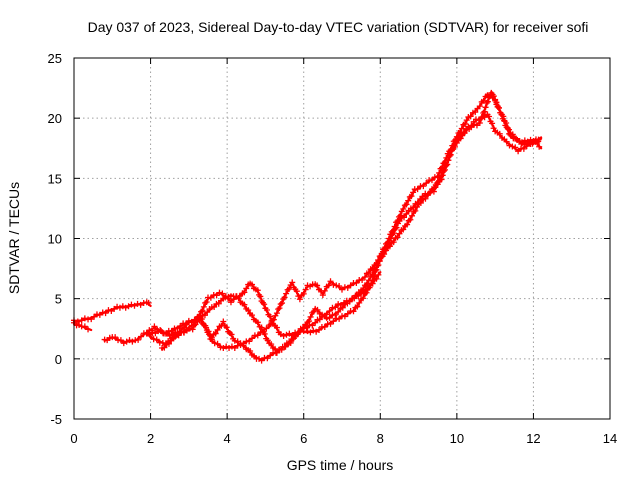 This screenshot has height=480, width=640. What do you see at coordinates (227, 438) in the screenshot?
I see `x-tick-label: 4` at bounding box center [227, 438].